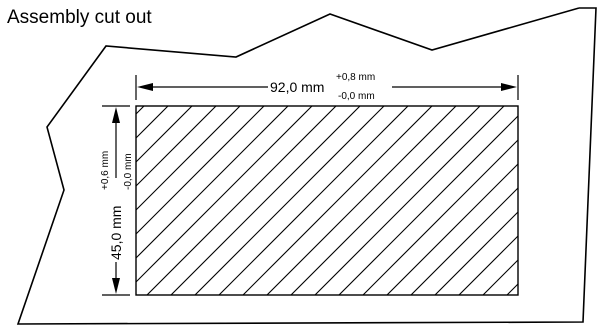 The width and height of the screenshot is (602, 334). Describe the element at coordinates (356, 96) in the screenshot. I see `width-tolerance-minus: -0,0 mm` at that location.